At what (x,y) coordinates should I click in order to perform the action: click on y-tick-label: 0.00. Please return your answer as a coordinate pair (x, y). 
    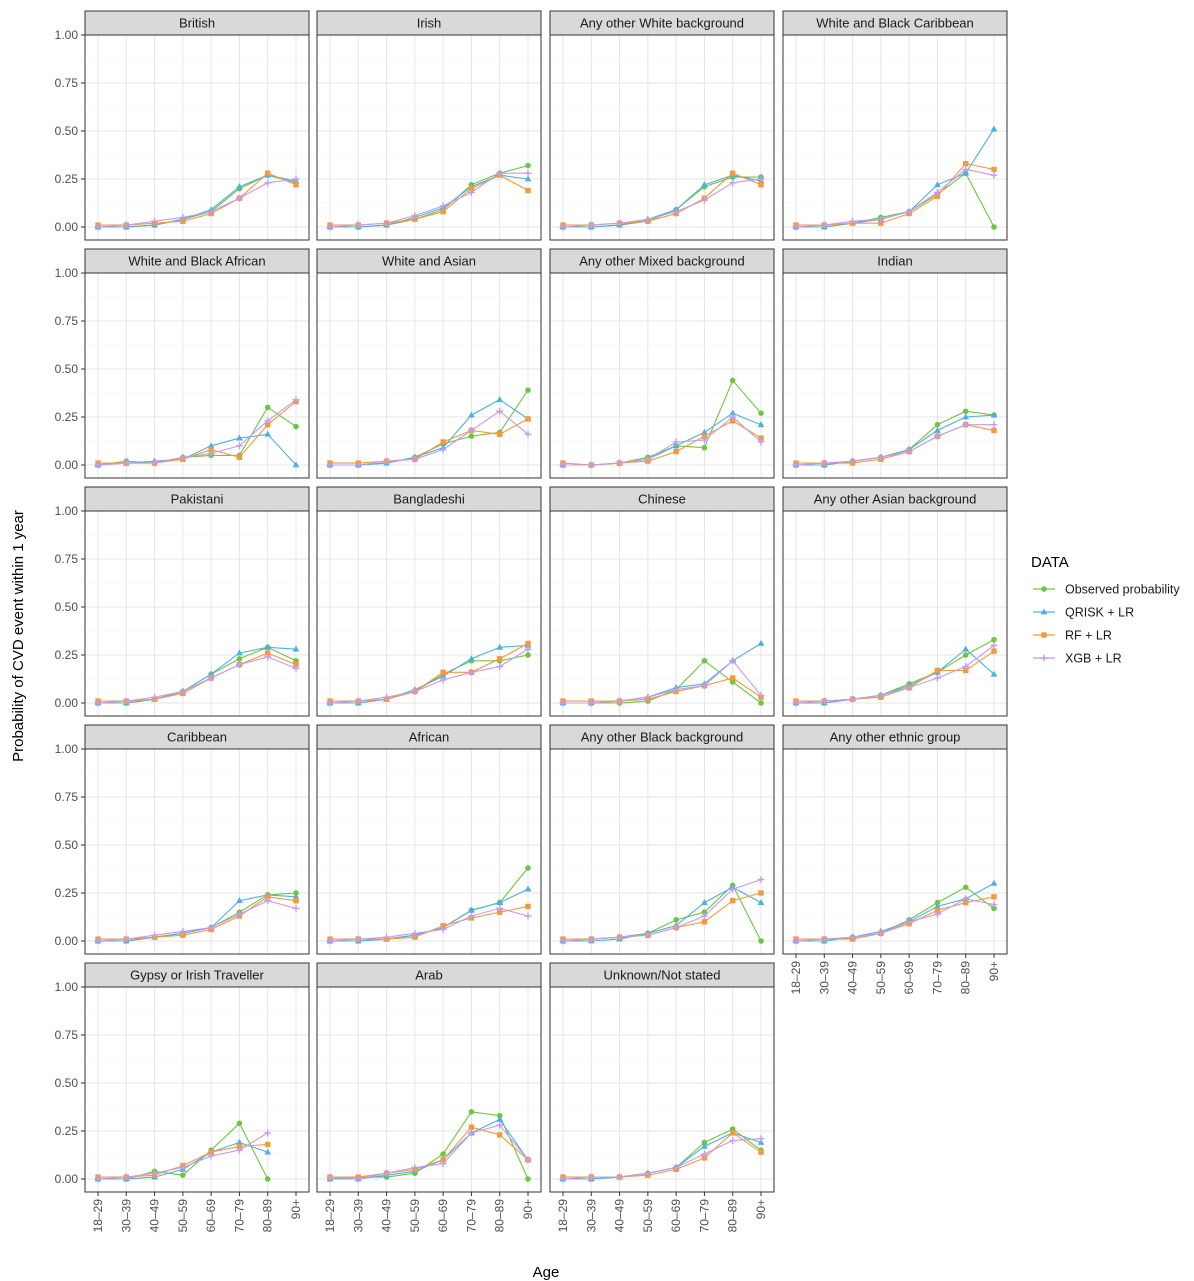
    Looking at the image, I should click on (67, 1179).